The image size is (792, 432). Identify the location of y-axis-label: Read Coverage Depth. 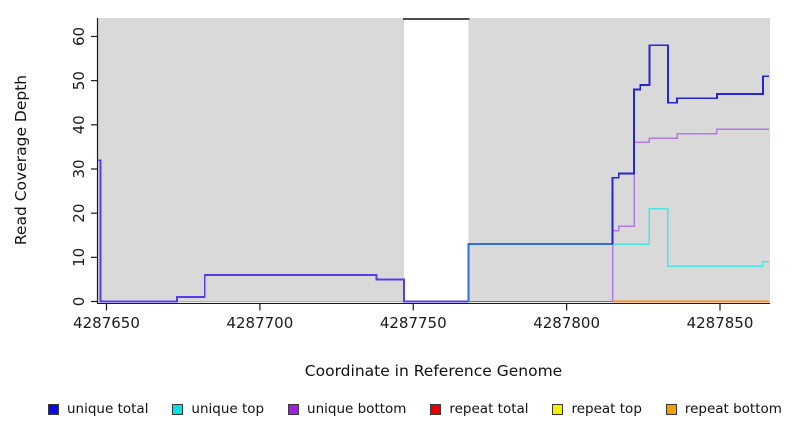
(21, 160).